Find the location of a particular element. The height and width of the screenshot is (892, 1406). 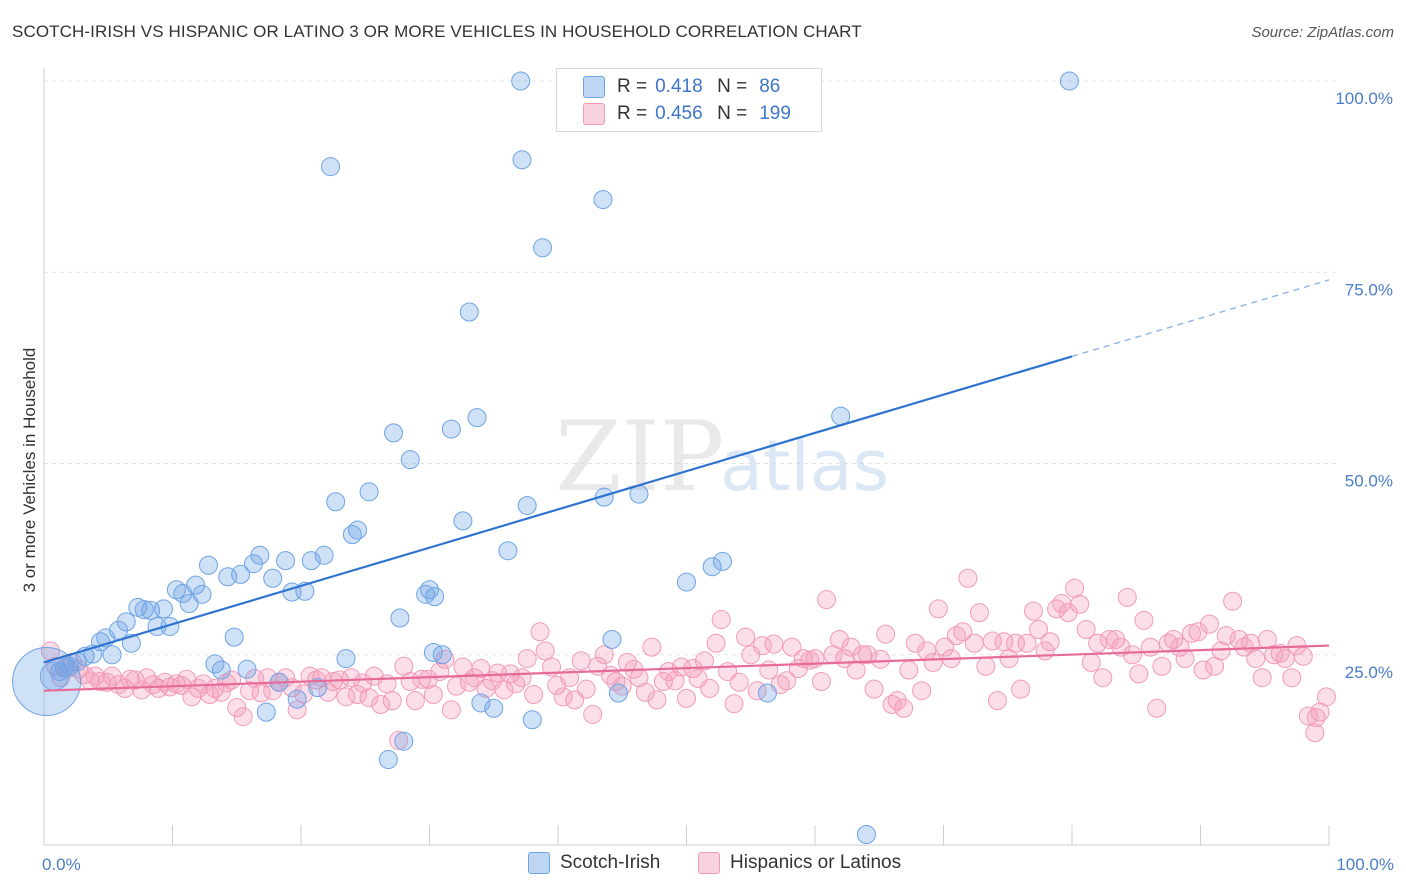

y-tick-label: 50.0% is located at coordinates (1369, 481).